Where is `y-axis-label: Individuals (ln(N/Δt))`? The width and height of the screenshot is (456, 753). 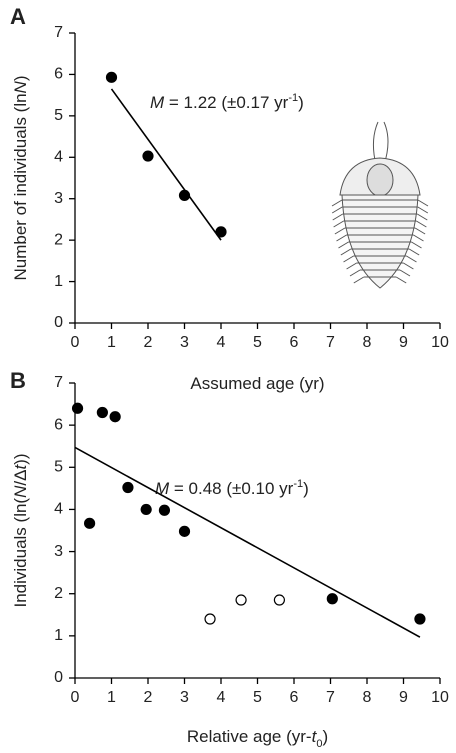
y-axis-label: Individuals (ln(N/Δt)) is located at coordinates (20, 530).